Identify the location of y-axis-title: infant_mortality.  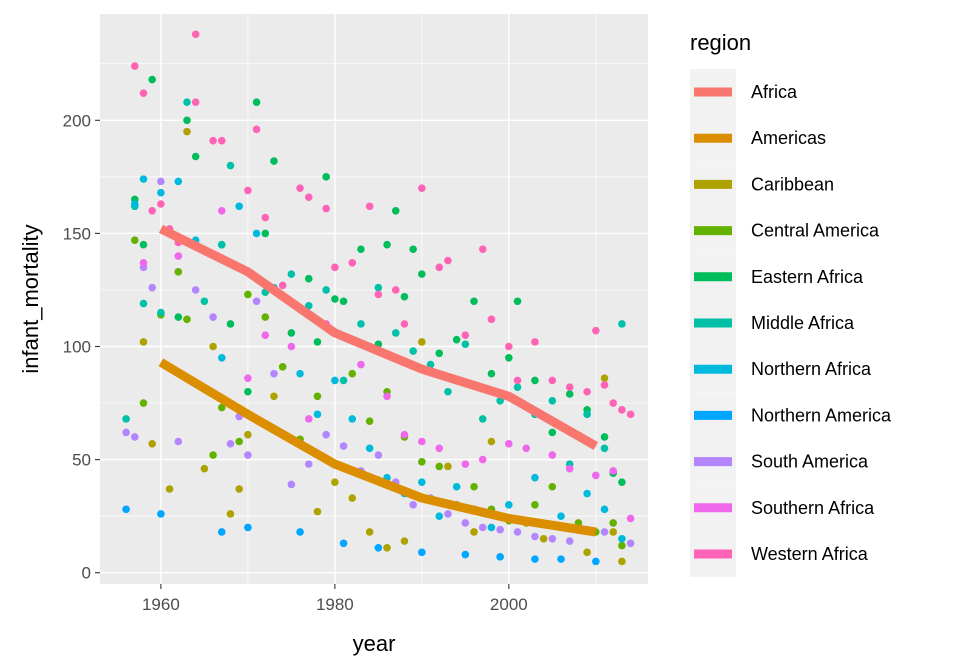
(30, 298).